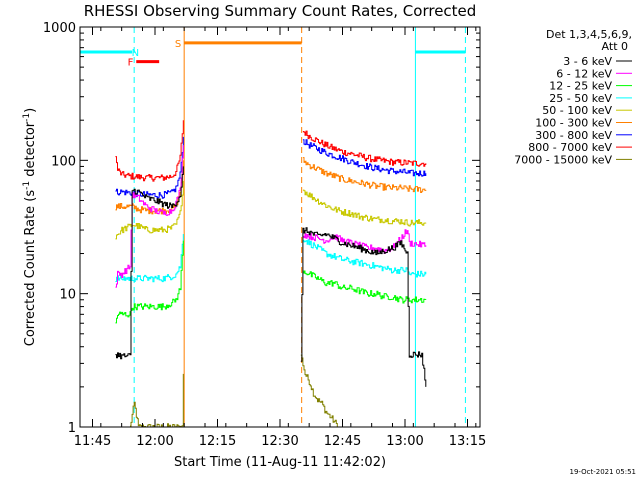 The image size is (640, 480). Describe the element at coordinates (573, 135) in the screenshot. I see `legend-label-6: 300 - 800 keV` at that location.